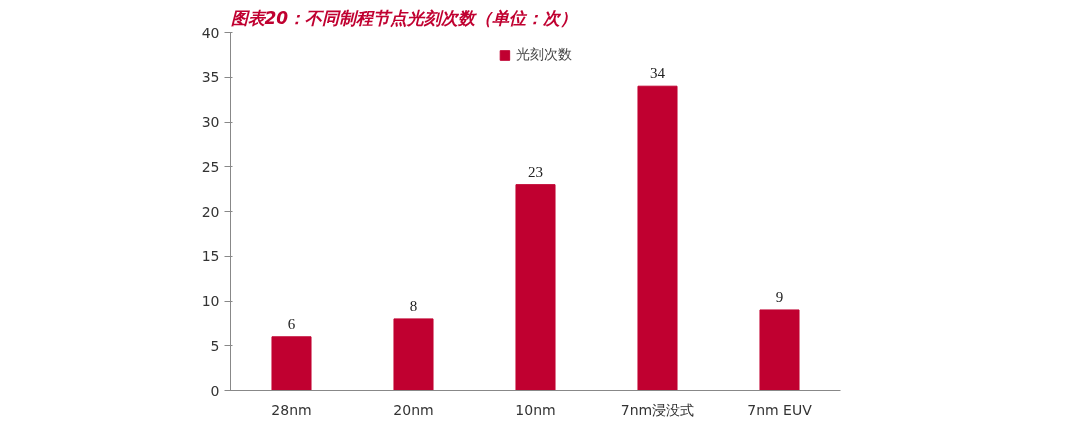  What do you see at coordinates (657, 409) in the screenshot?
I see `x-tick-label: 7nm浸没式` at bounding box center [657, 409].